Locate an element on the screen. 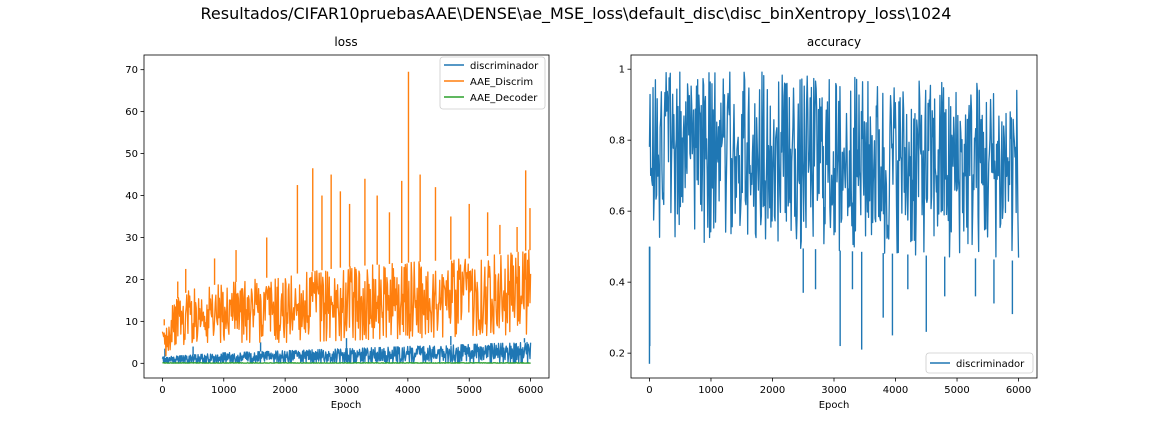 This screenshot has height=432, width=1152. accuracy-x-tick-label-4000: 4000 is located at coordinates (895, 390).